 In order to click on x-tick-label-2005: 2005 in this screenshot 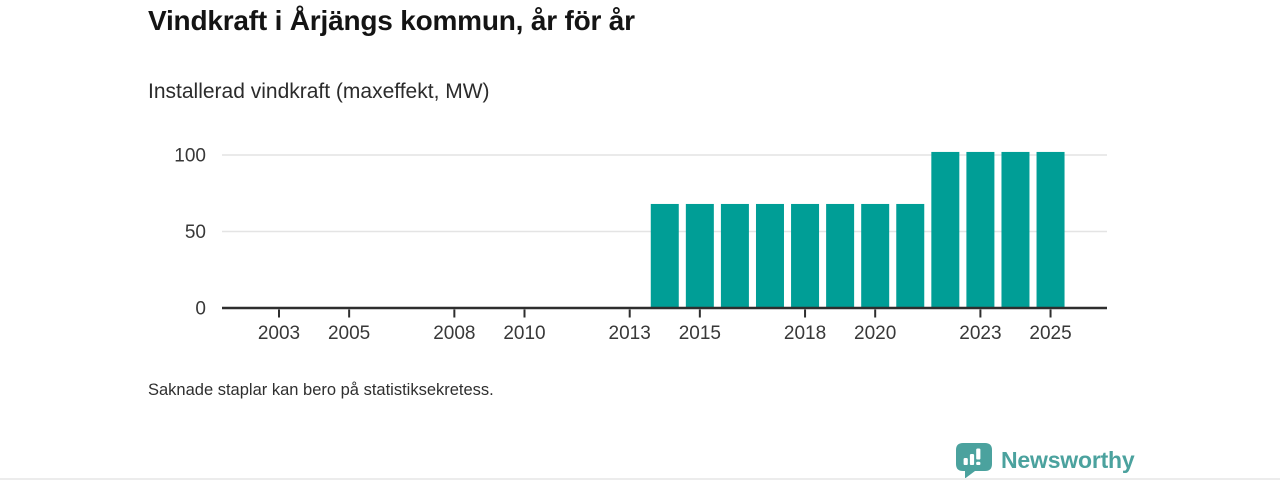, I will do `click(349, 333)`.